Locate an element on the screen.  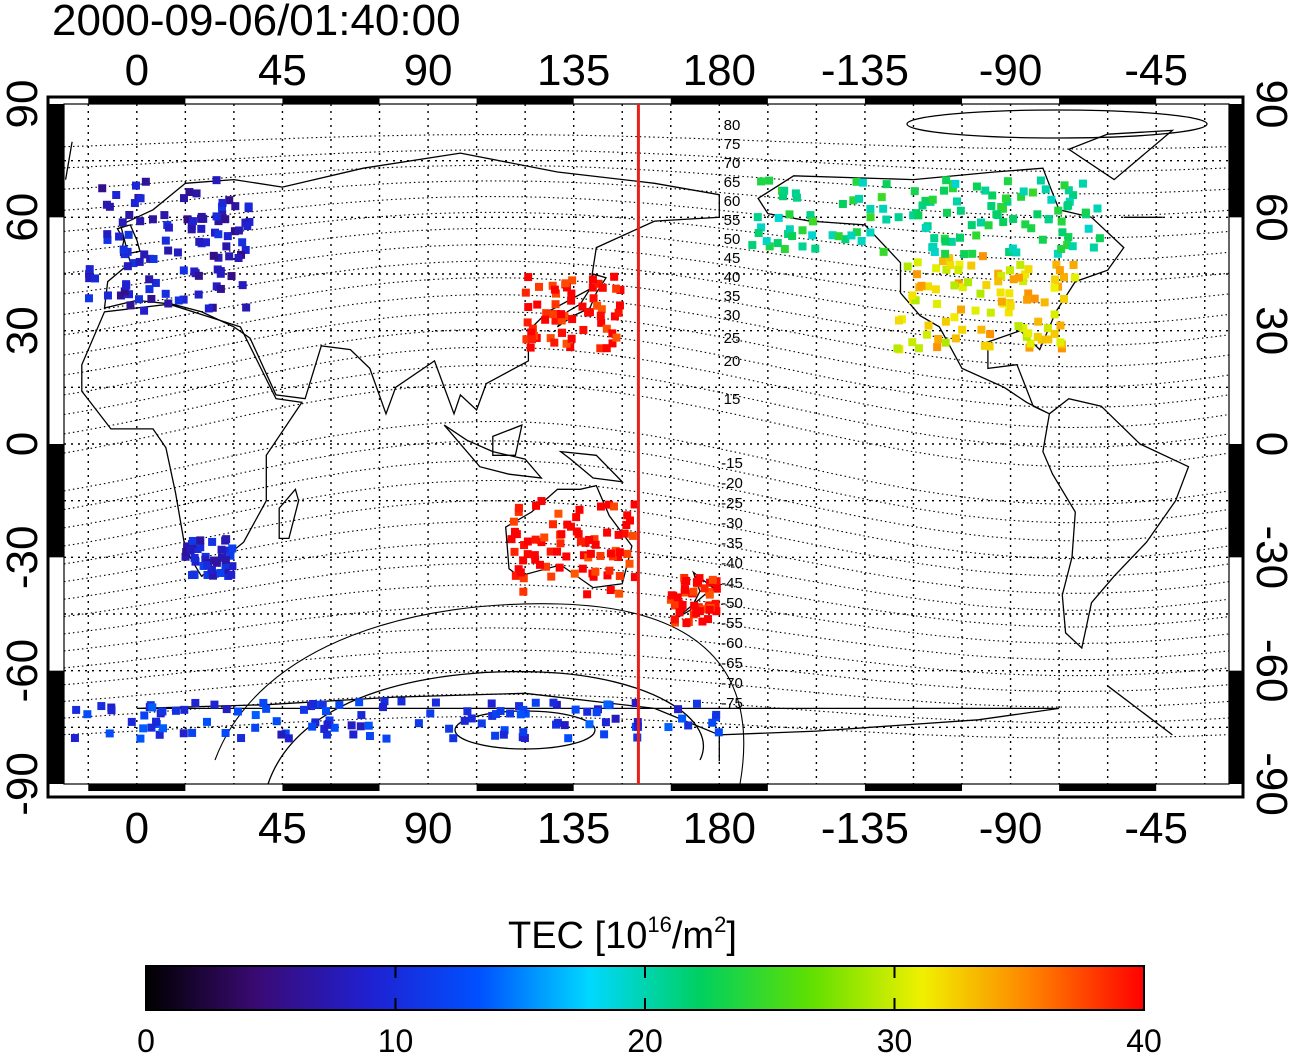
contour-label: 60 is located at coordinates (732, 201).